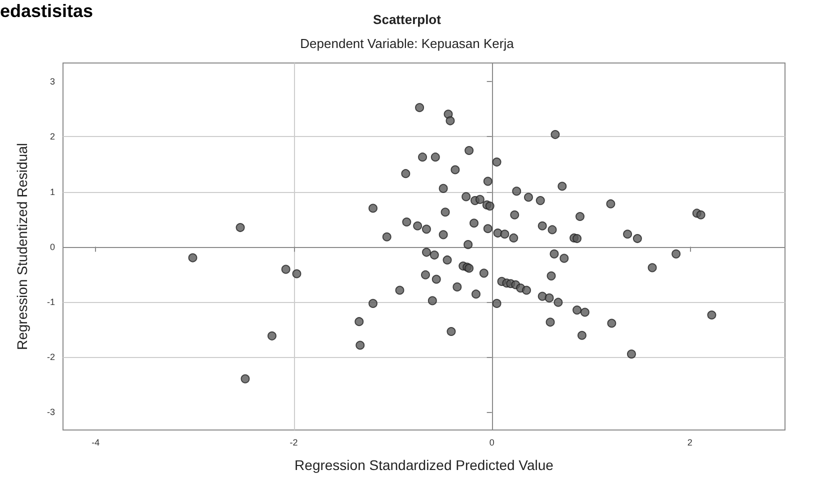 This screenshot has width=814, height=479. What do you see at coordinates (52, 247) in the screenshot?
I see `y-tick-label: 0` at bounding box center [52, 247].